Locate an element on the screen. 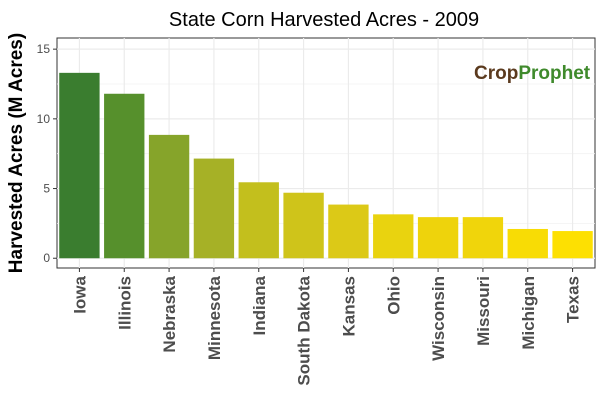 The image size is (600, 420). x-tick-label: Texas is located at coordinates (573, 299).